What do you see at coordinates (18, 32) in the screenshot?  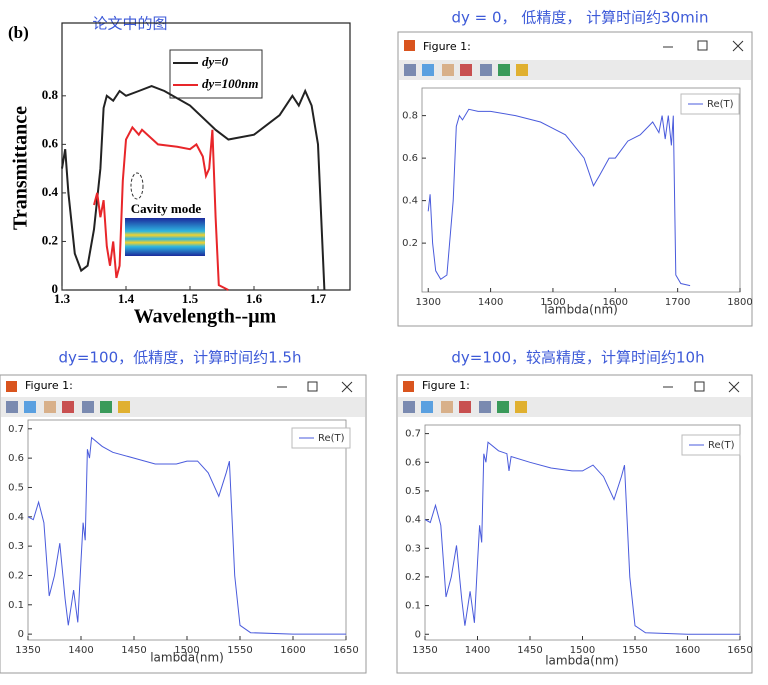 I see `panel-label: (b)` at bounding box center [18, 32].